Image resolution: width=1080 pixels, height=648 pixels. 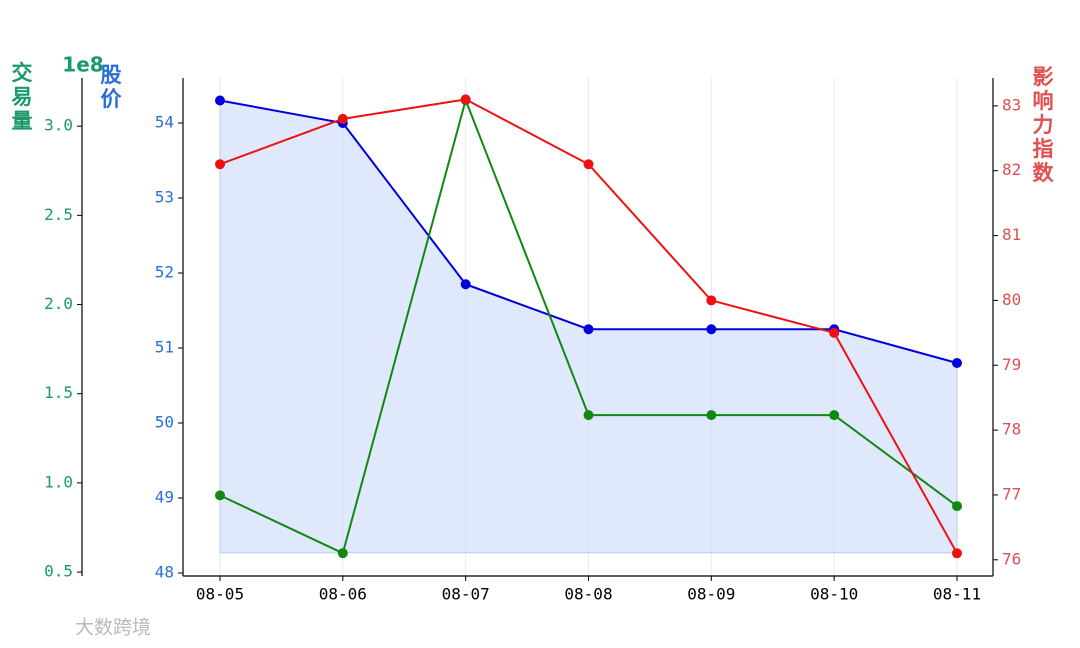 What do you see at coordinates (164, 197) in the screenshot?
I see `y-tick-label: 53` at bounding box center [164, 197].